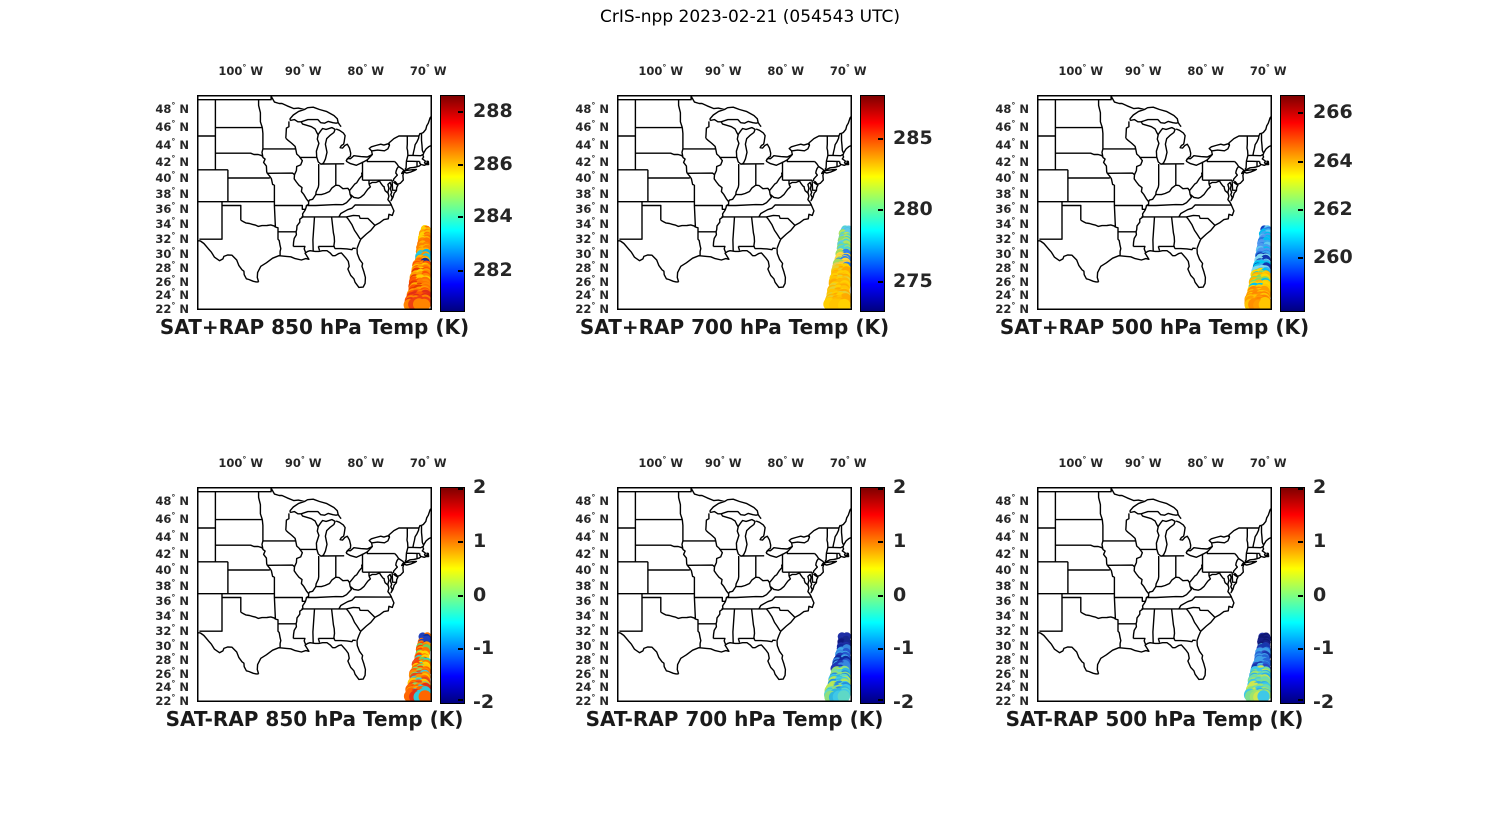 Image resolution: width=1500 pixels, height=825 pixels. What do you see at coordinates (1257, 667) in the screenshot?
I see `scatter-swath` at bounding box center [1257, 667].